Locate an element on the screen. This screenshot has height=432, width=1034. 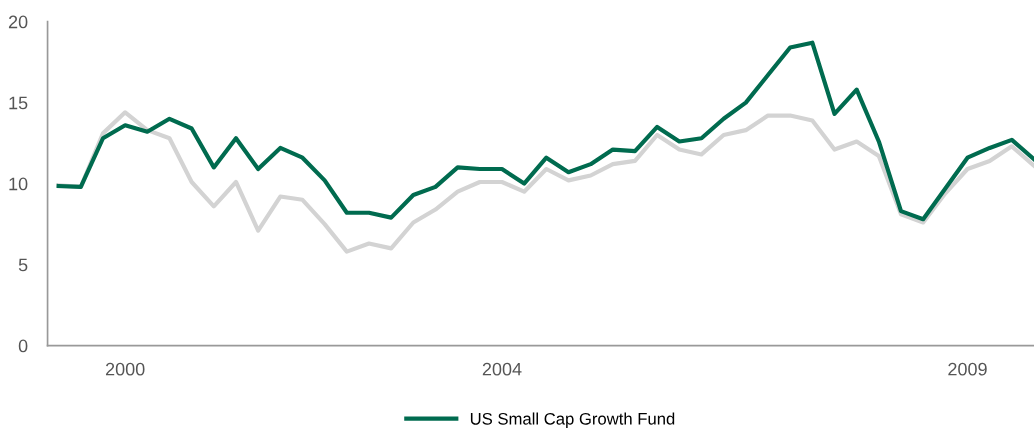
y-tick-label: 20 is located at coordinates (18, 22).